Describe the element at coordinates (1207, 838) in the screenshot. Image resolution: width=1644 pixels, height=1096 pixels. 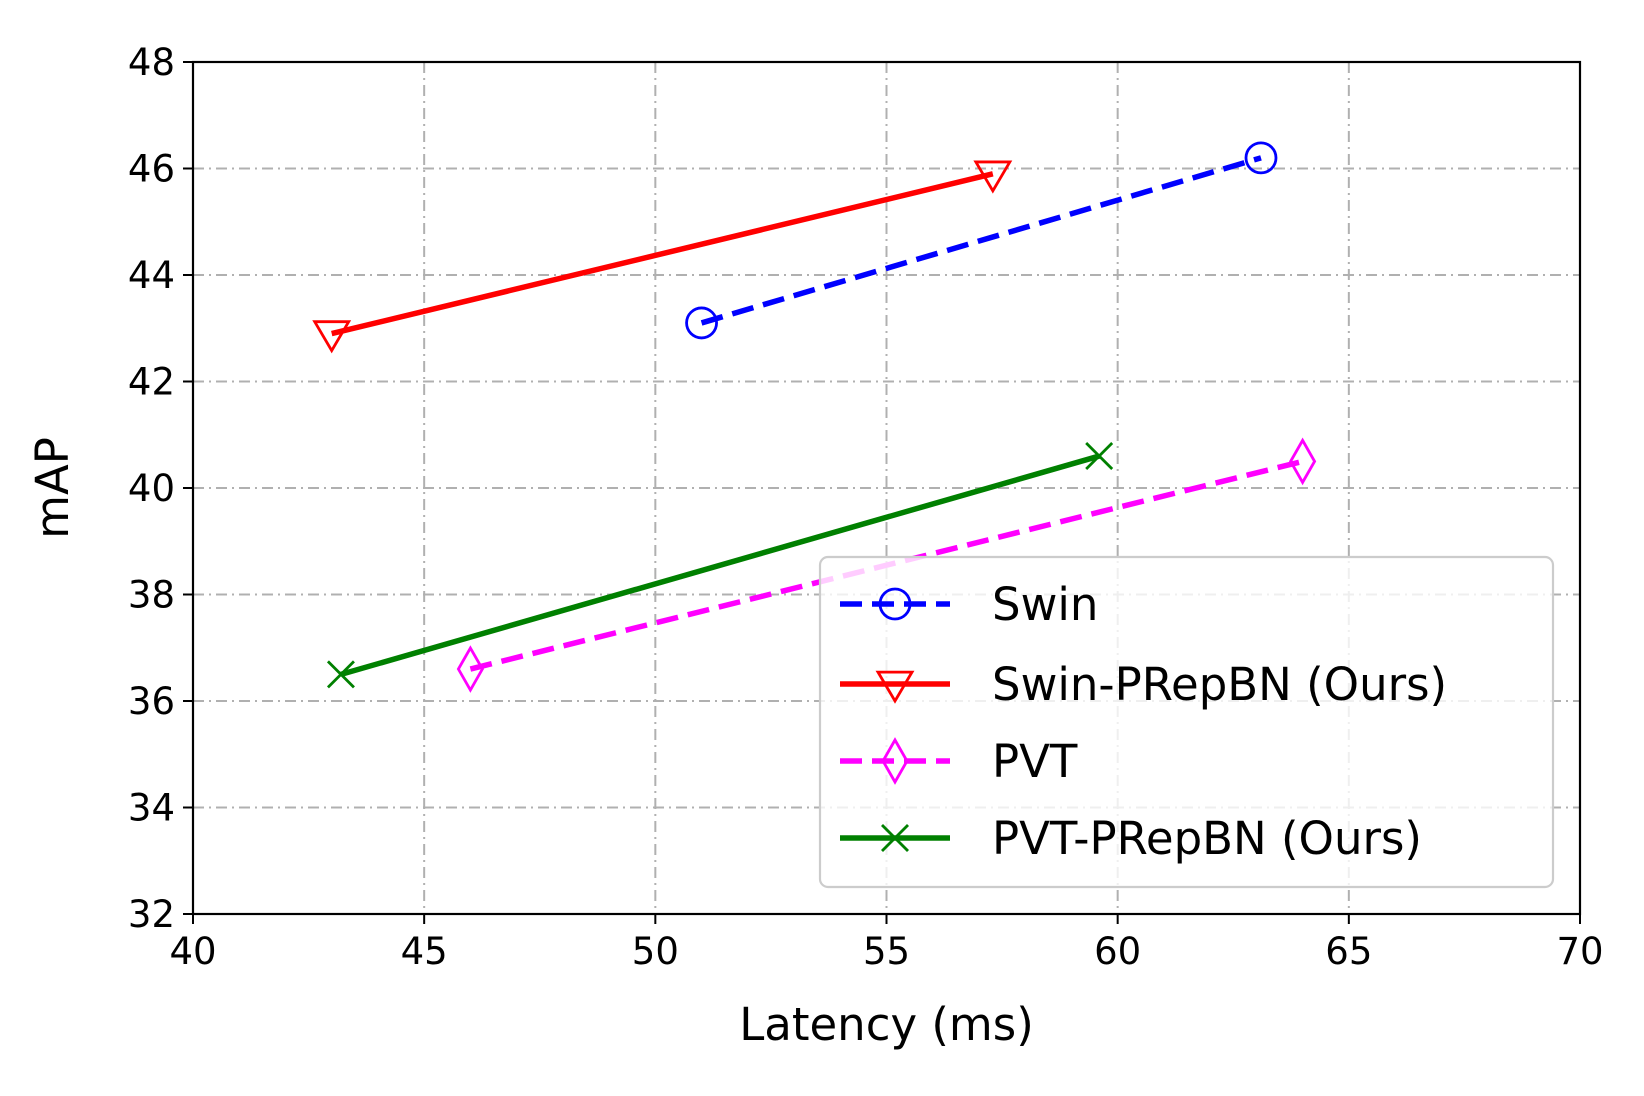
I see `legend-label: PVT-PRepBN (Ours)` at that location.